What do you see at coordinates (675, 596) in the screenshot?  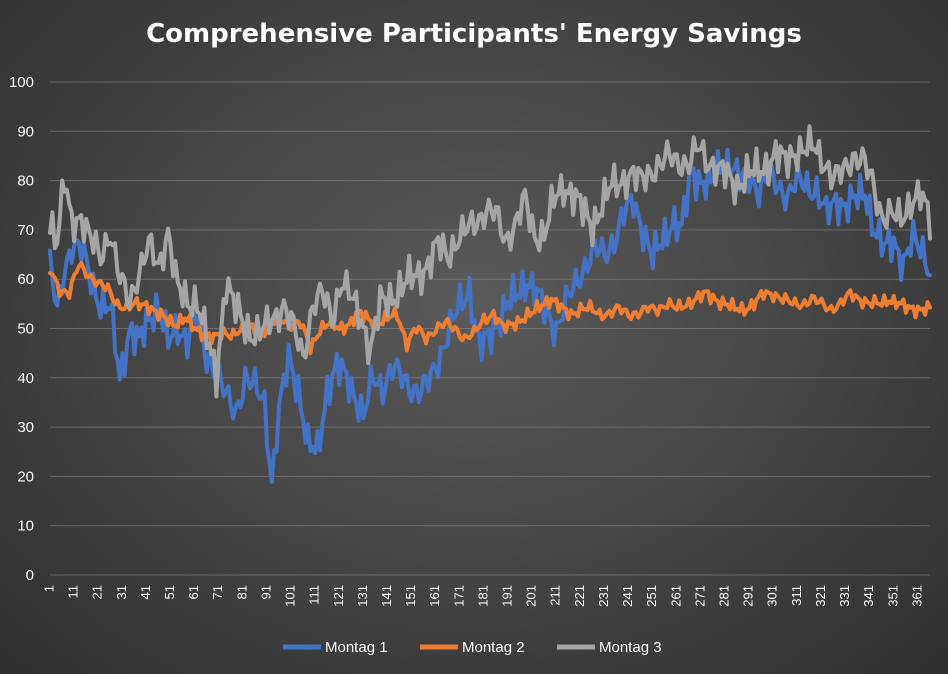 I see `x-tick-label: 261` at bounding box center [675, 596].